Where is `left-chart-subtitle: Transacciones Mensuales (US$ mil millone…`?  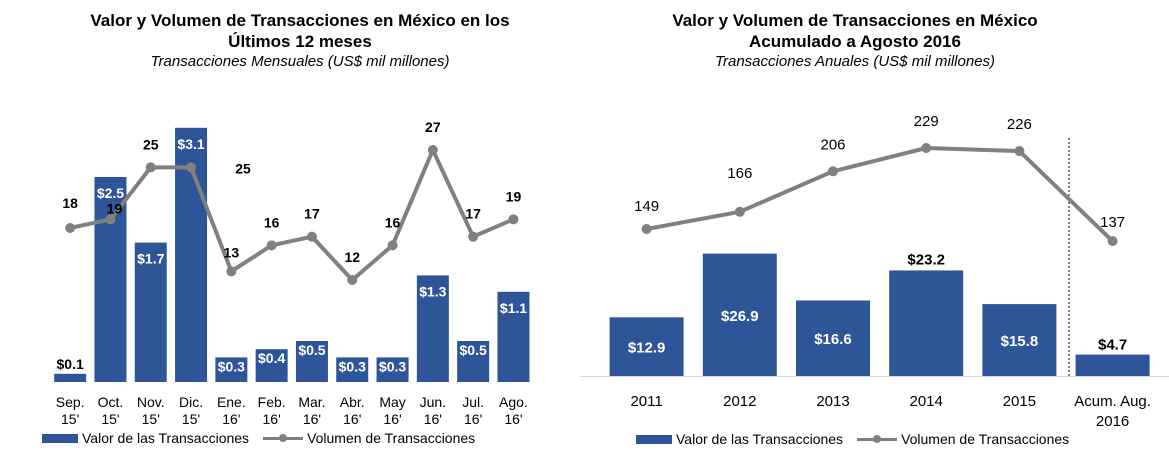
left-chart-subtitle: Transacciones Mensuales (US$ mil millone… is located at coordinates (300, 61).